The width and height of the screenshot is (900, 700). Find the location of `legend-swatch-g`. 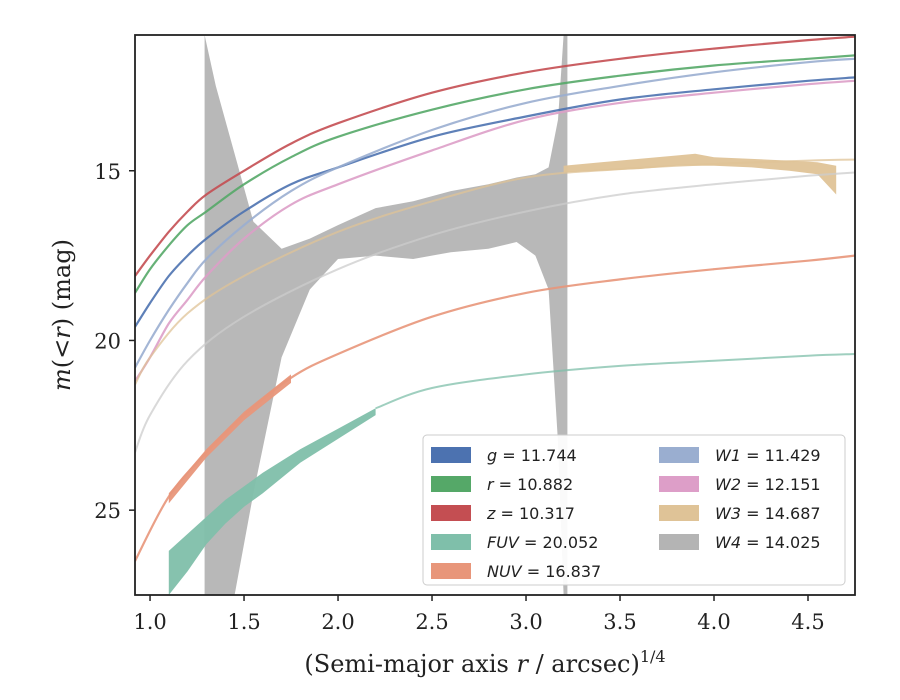

legend-swatch-g is located at coordinates (451, 455).